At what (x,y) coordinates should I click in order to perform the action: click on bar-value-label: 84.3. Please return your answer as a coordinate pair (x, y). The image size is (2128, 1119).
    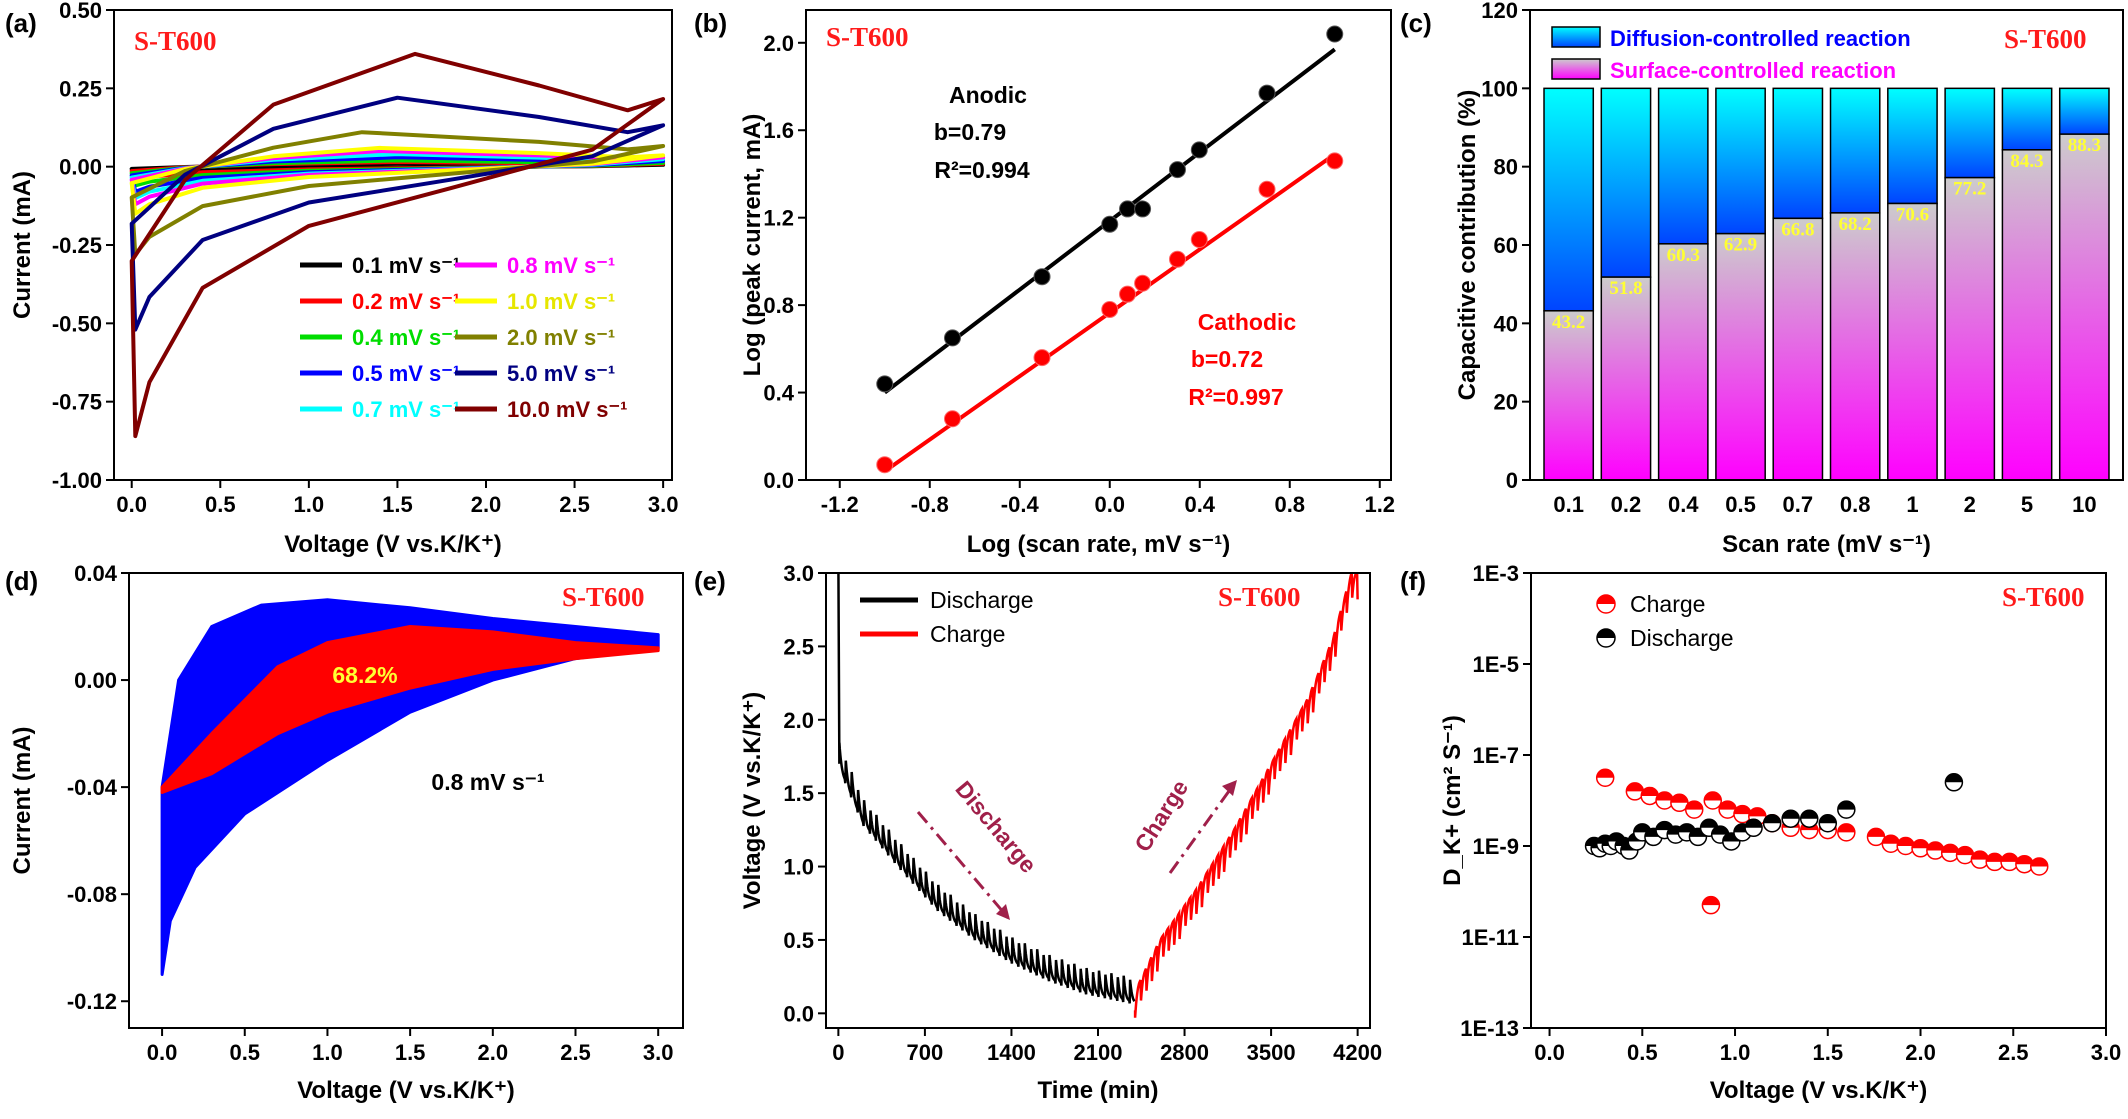
    Looking at the image, I should click on (2026, 161).